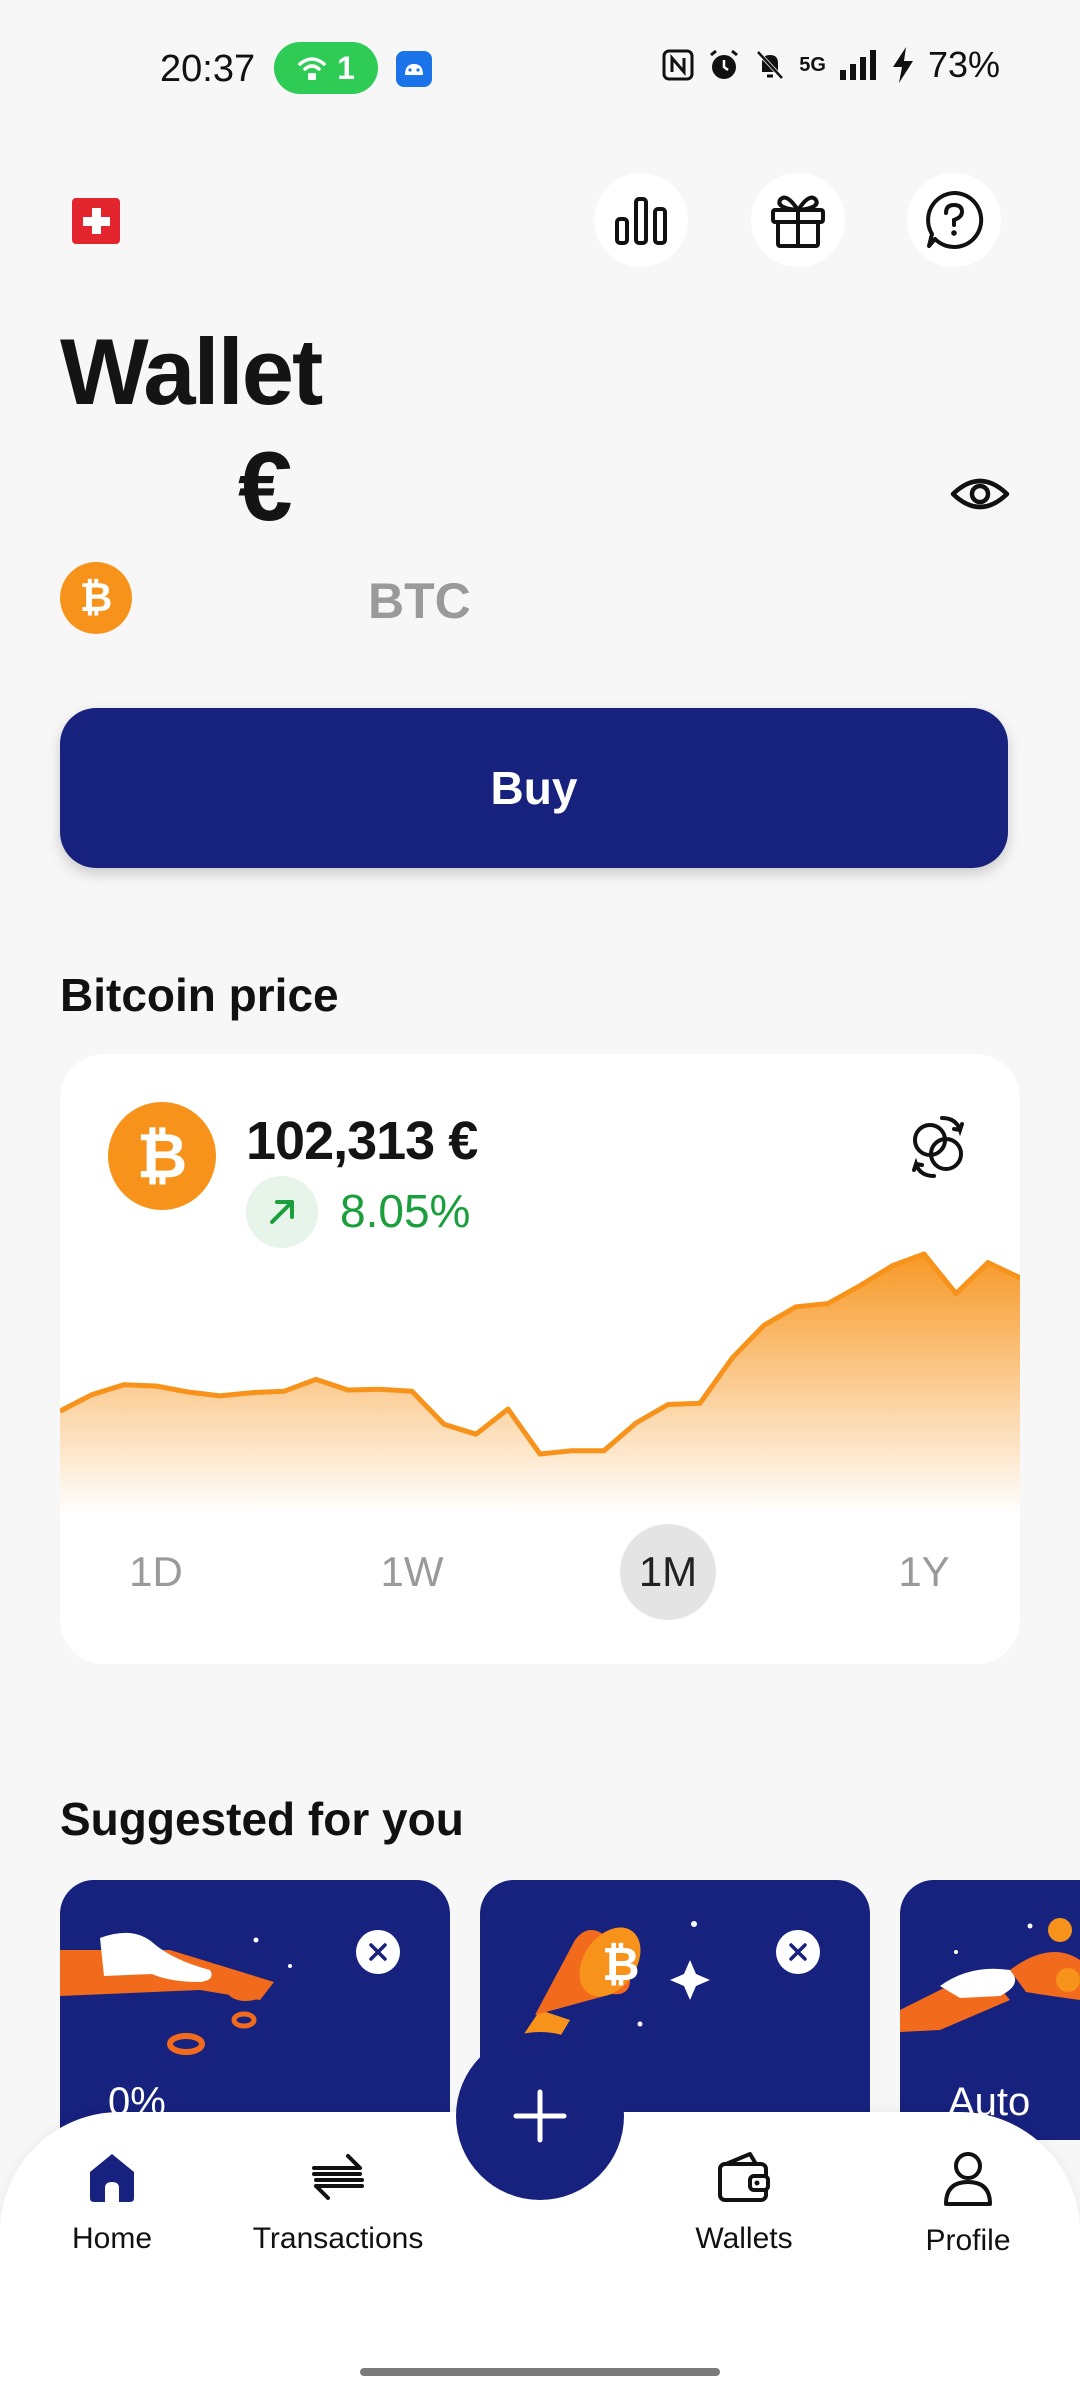 This screenshot has width=1080, height=2400. What do you see at coordinates (346, 67) in the screenshot?
I see `hotspot-count: 1` at bounding box center [346, 67].